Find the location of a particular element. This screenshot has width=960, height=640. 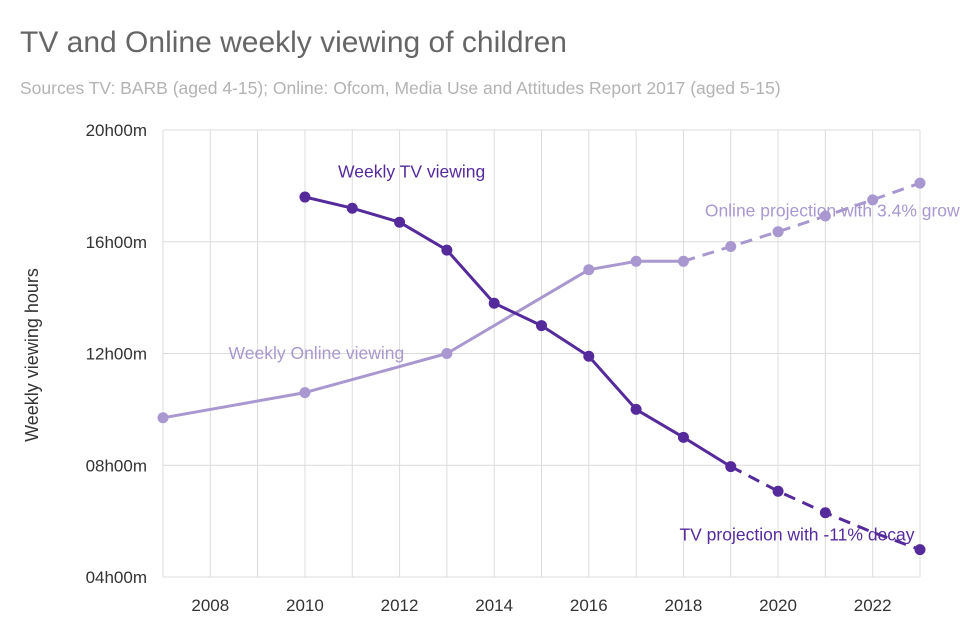

x-tick-label: 2010 is located at coordinates (305, 605).